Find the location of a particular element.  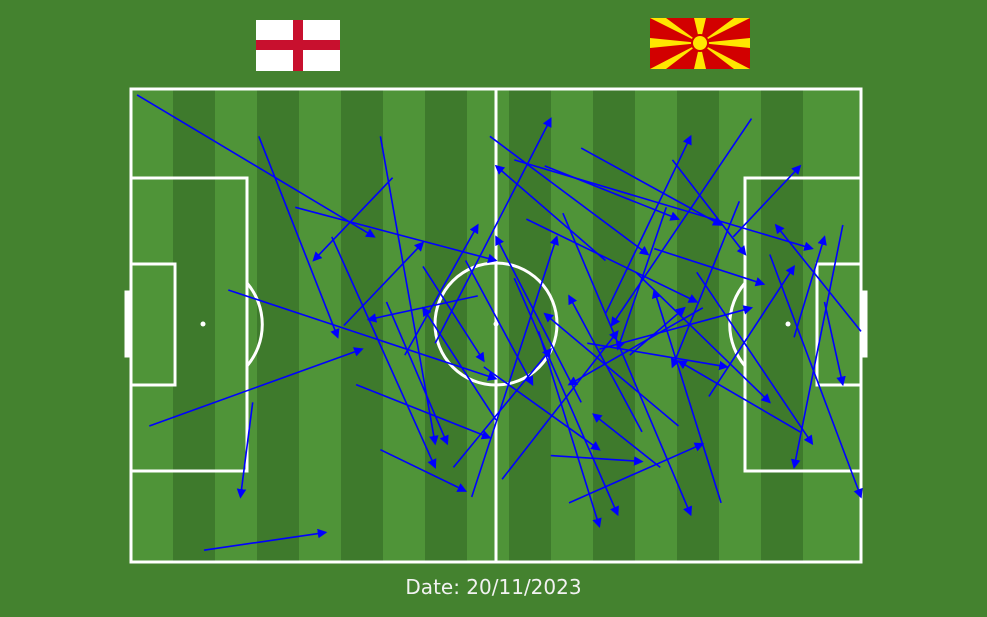

left-penalty-arc is located at coordinates (254, 324).